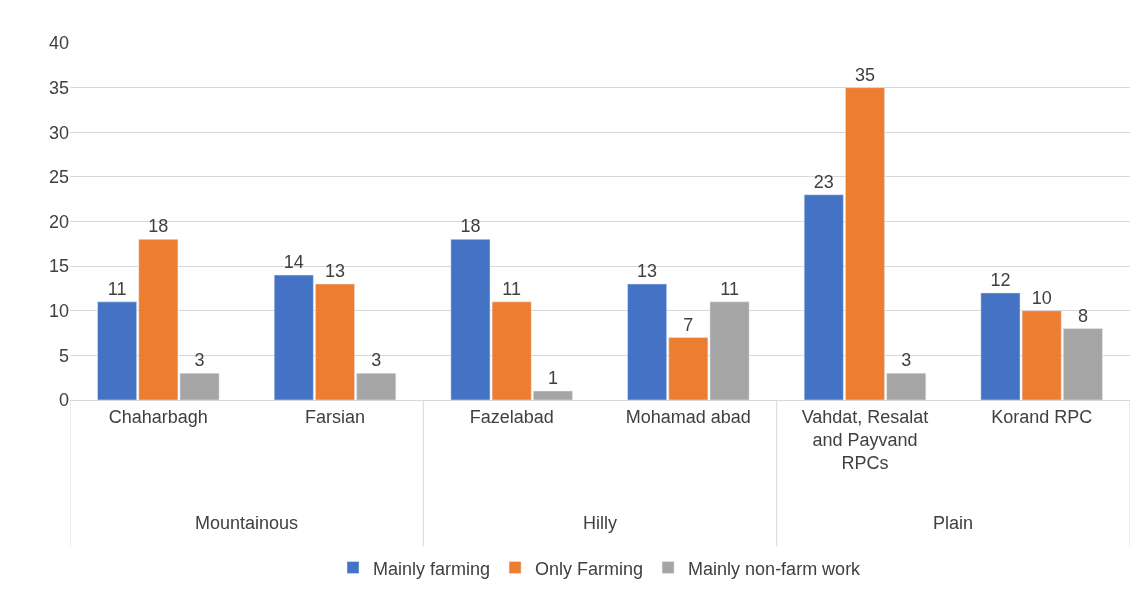  Describe the element at coordinates (63, 355) in the screenshot. I see `y-tick-label: 5` at that location.